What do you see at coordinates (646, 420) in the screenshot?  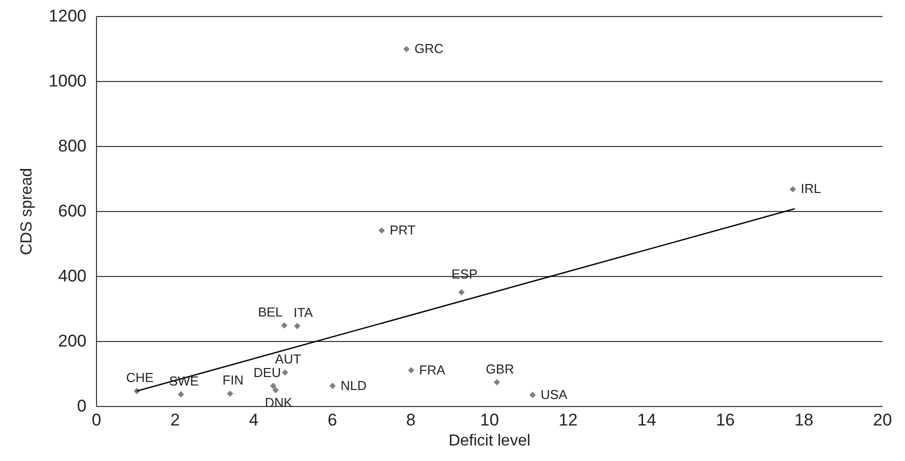 I see `x-tick-label: 14` at bounding box center [646, 420].